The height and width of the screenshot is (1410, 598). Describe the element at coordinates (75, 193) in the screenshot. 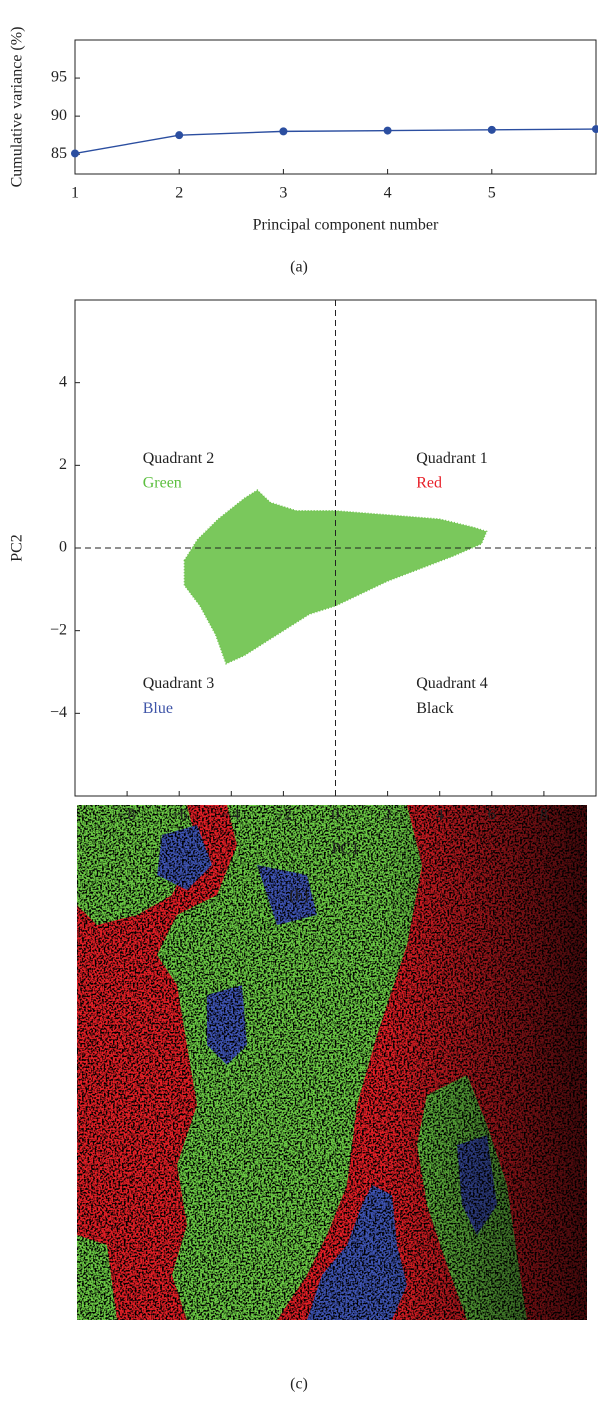

I see `x-tick-label: 1` at that location.